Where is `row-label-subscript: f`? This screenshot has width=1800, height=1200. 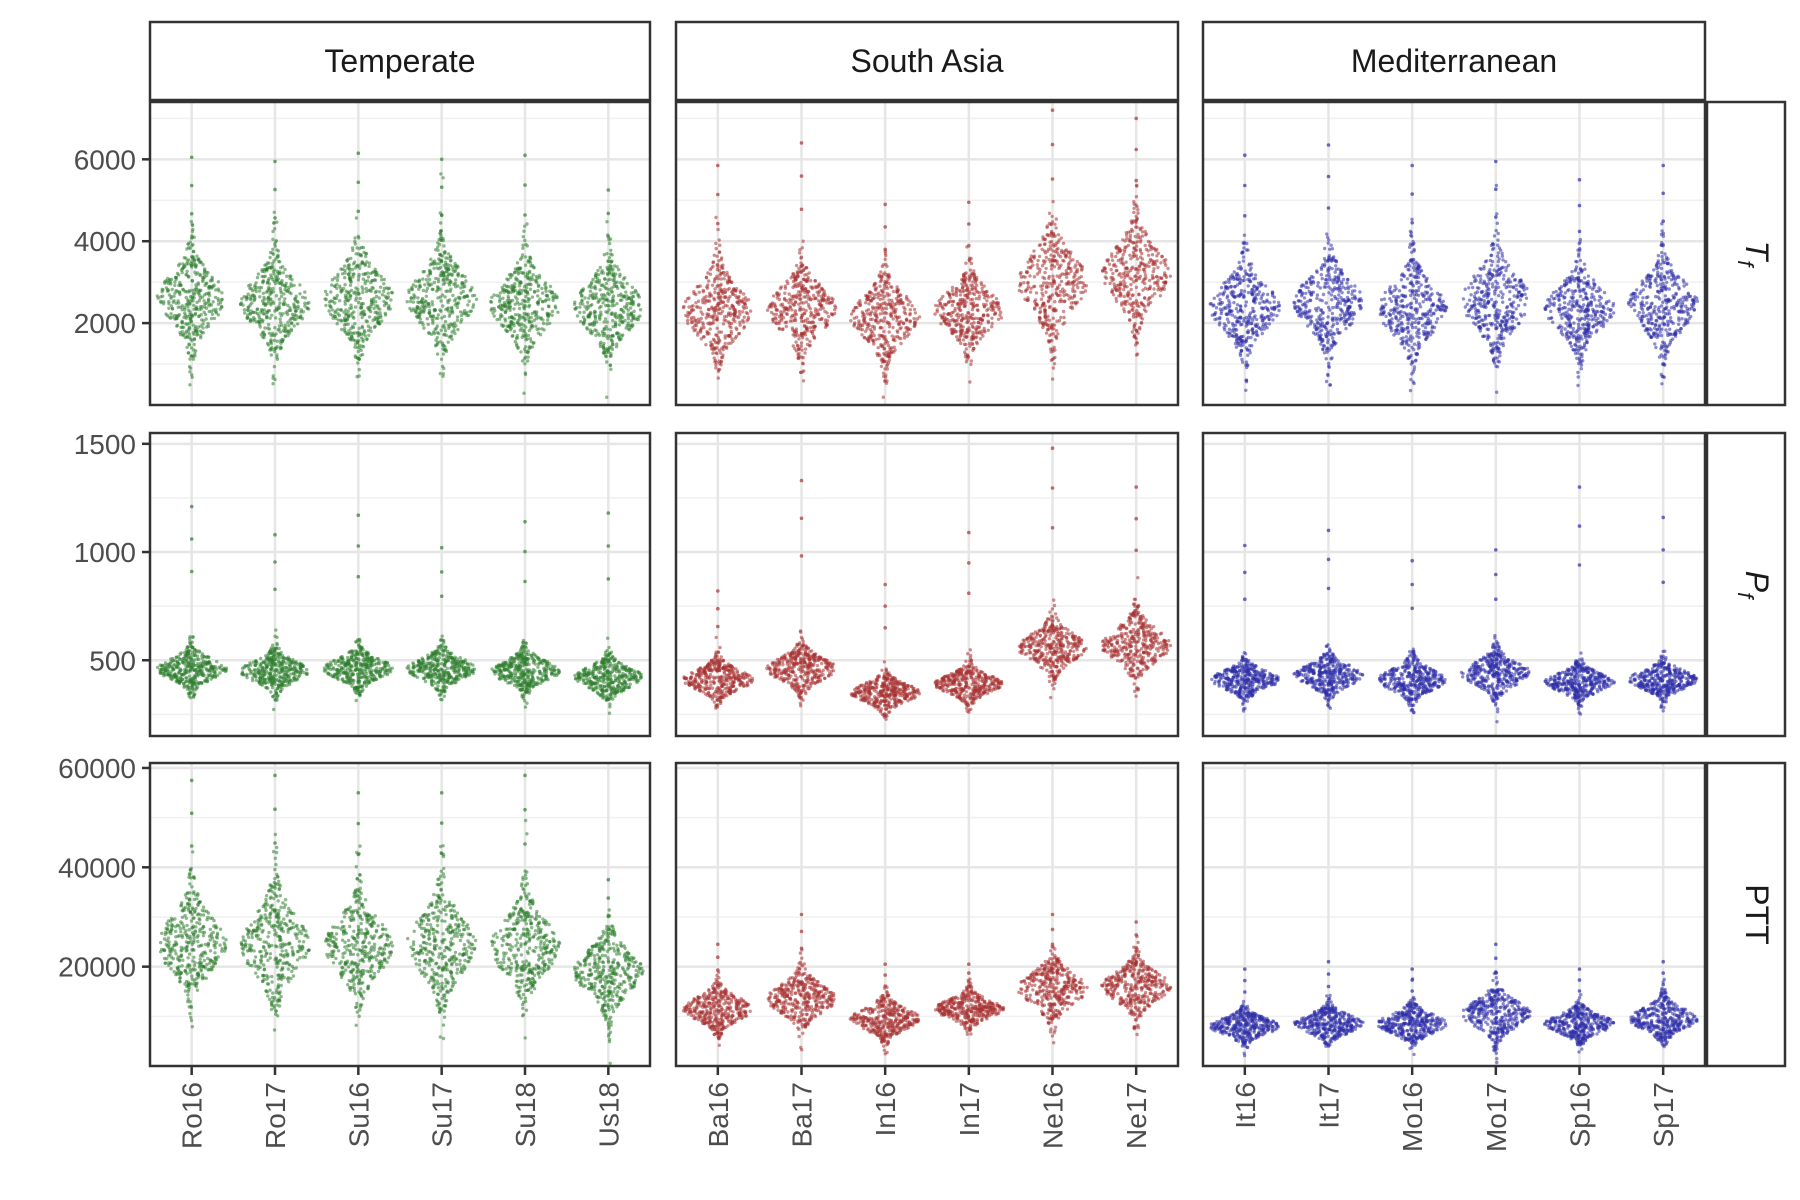
row-label-subscript: f is located at coordinates (1745, 264).